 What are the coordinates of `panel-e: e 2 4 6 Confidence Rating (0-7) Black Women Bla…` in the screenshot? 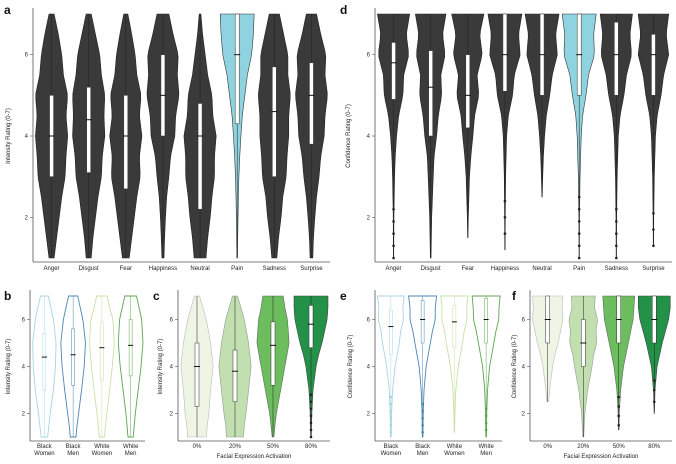 It's located at (421, 373).